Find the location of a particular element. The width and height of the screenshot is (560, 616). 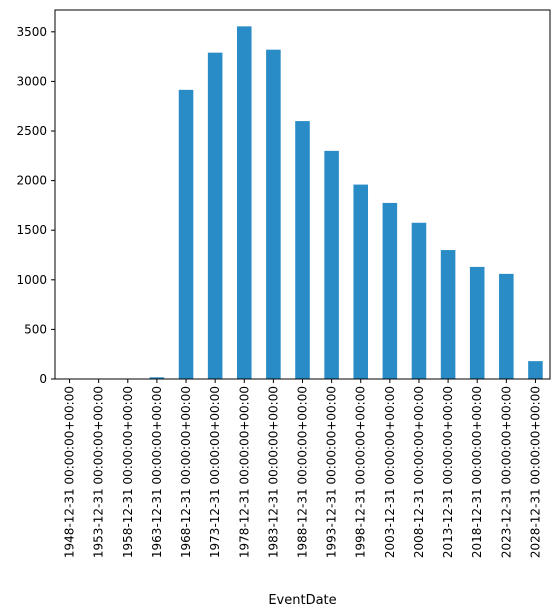

x-tick-label-16: 2028-12-31 00:00:00+00:00 is located at coordinates (535, 472).